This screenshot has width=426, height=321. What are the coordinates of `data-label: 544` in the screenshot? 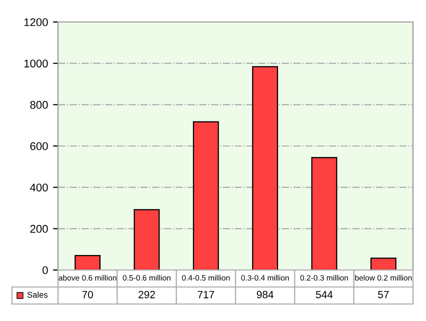 It's located at (324, 294).